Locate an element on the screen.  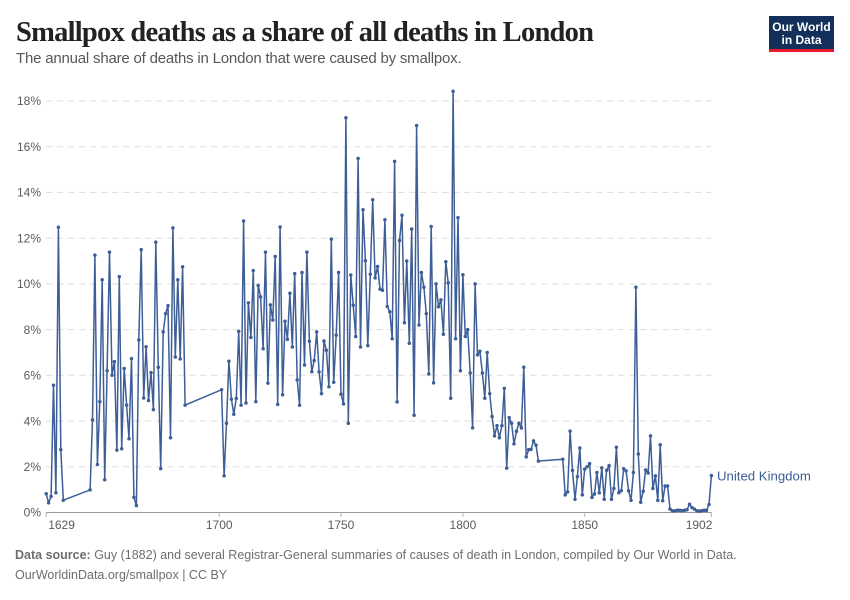
svg-text: 12% is located at coordinates (29, 238).